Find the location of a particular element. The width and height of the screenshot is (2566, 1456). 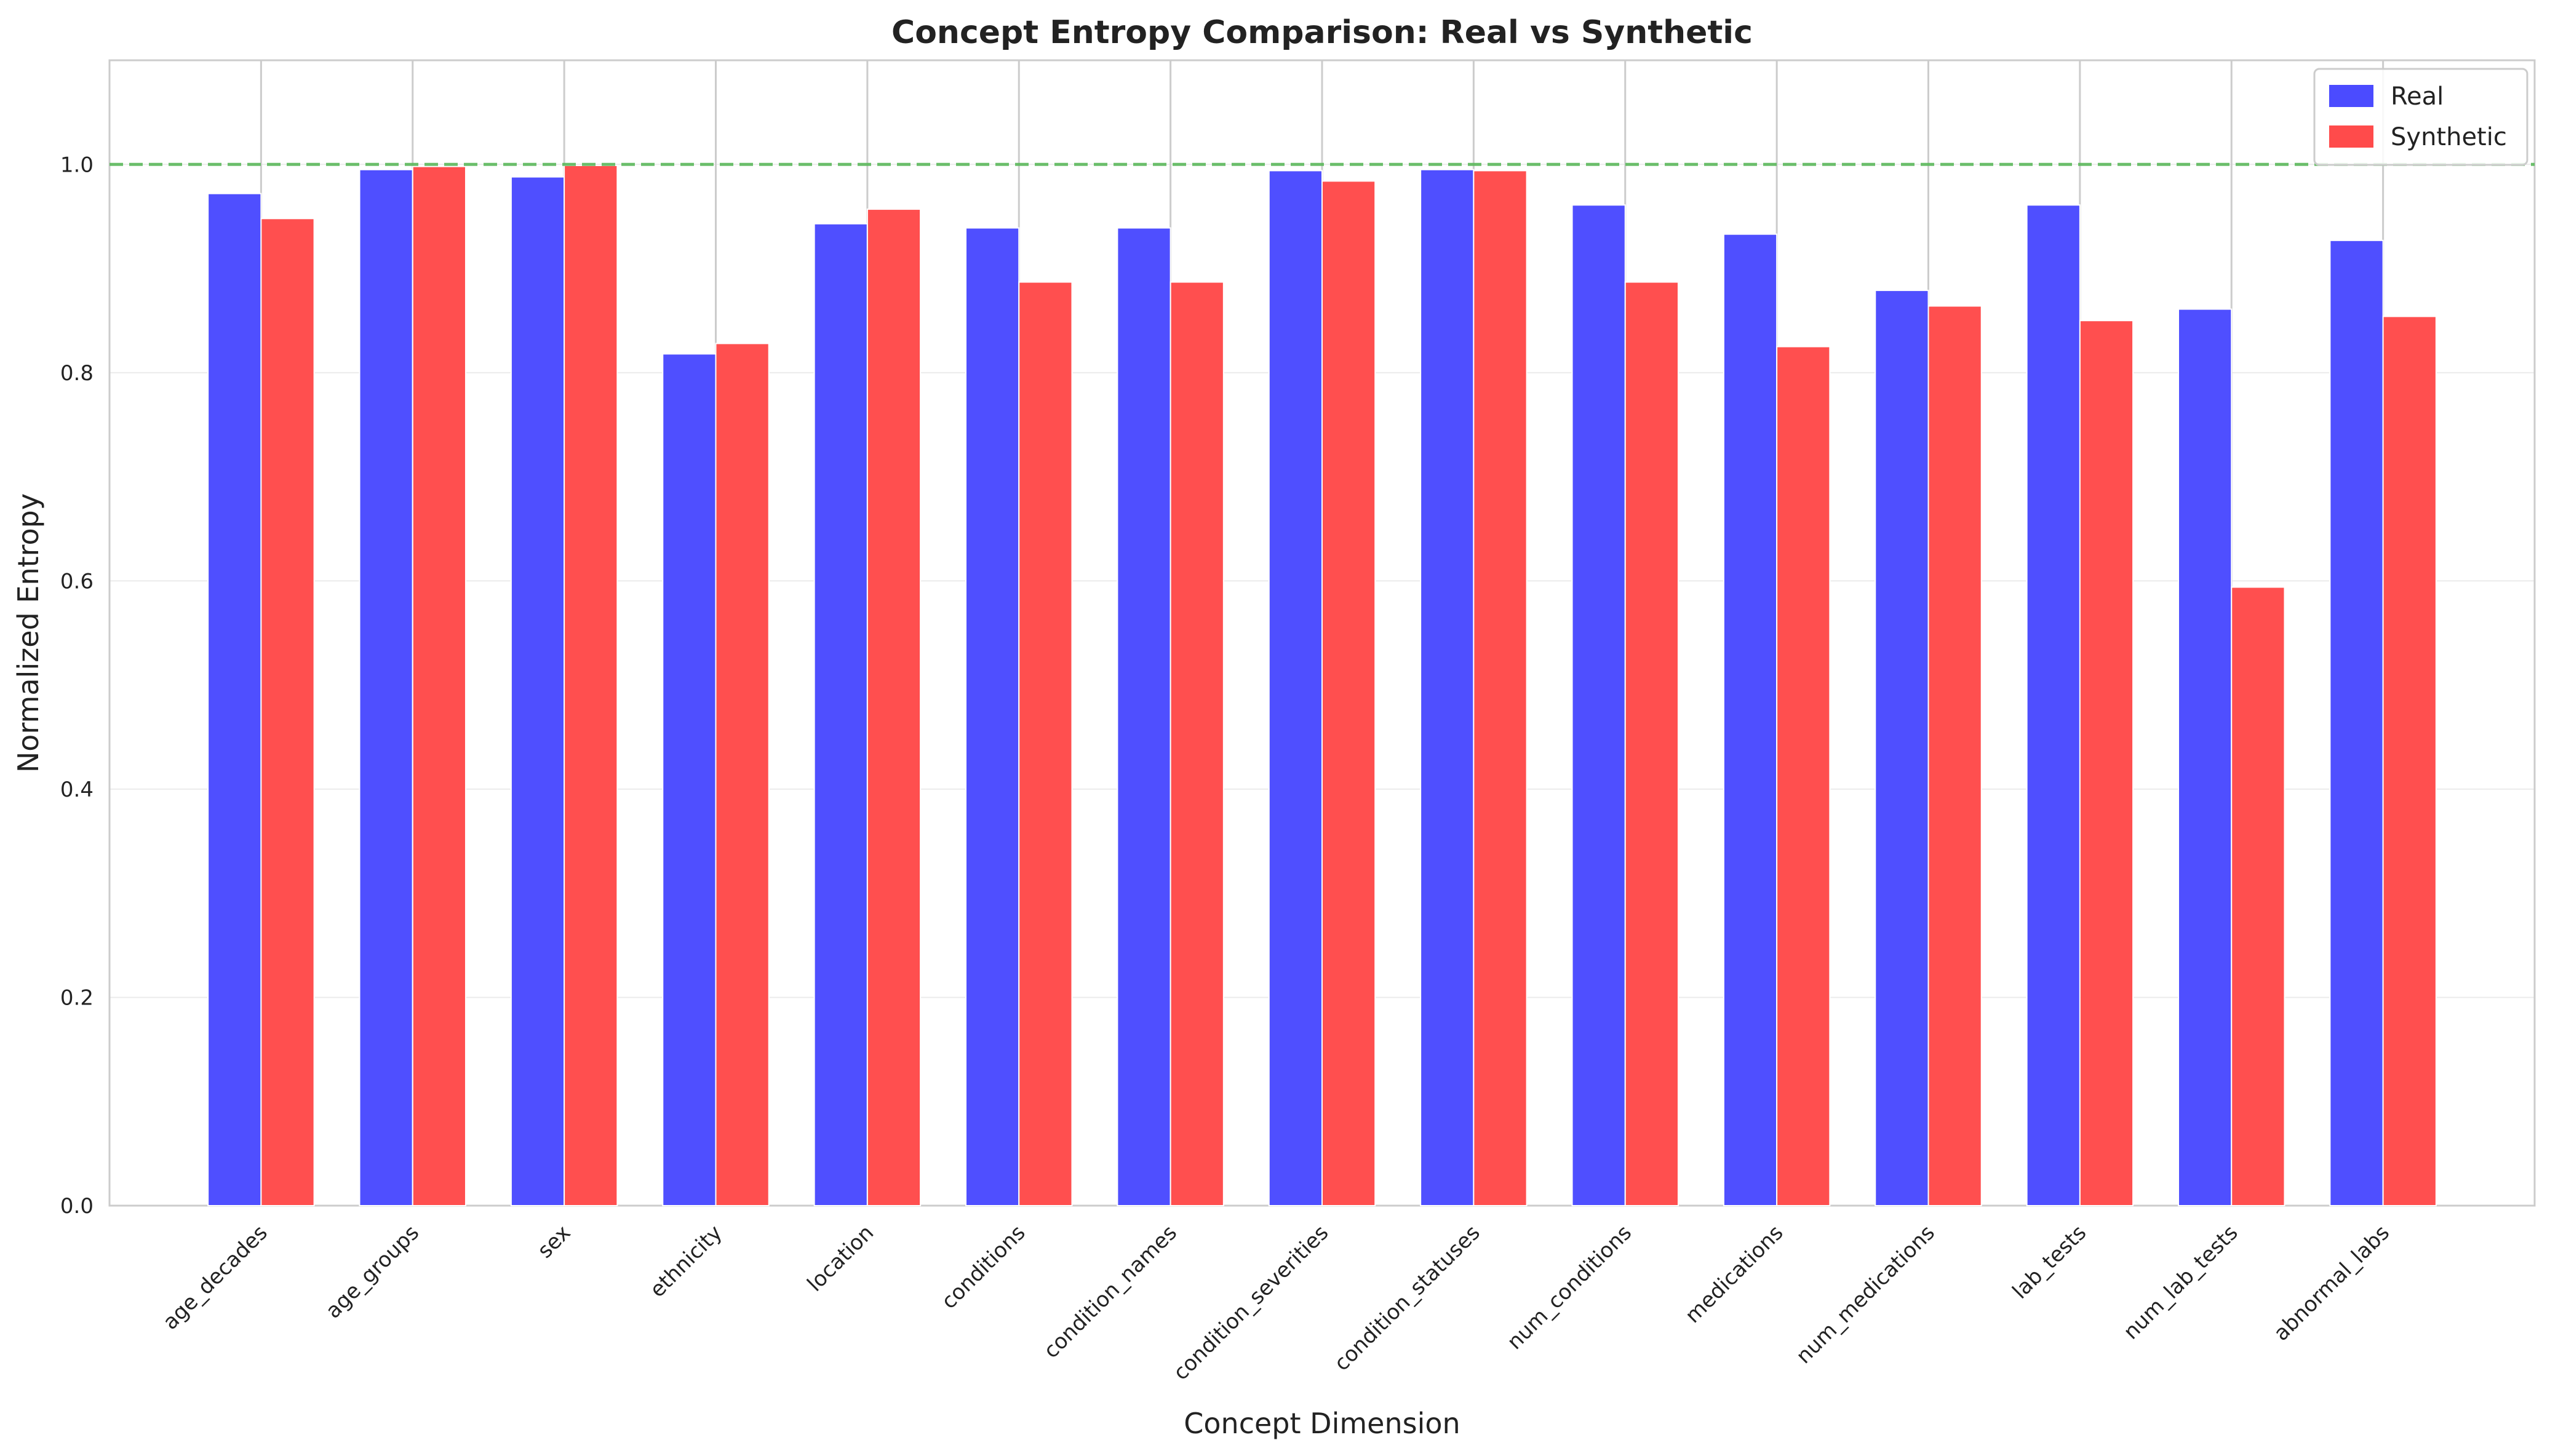

bar-real-medications is located at coordinates (1750, 720).